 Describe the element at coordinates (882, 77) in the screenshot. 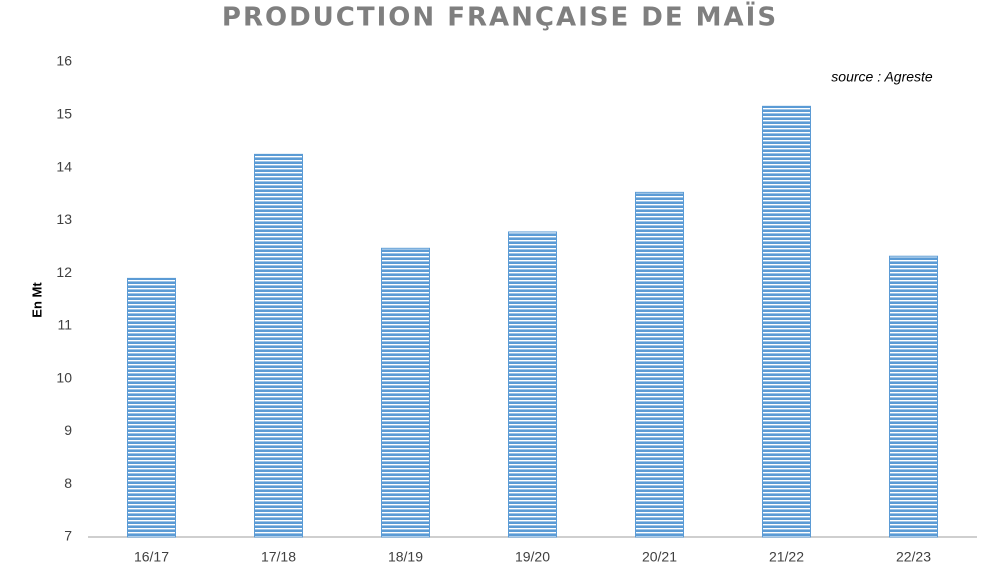

I see `annotation: source : Agreste` at that location.